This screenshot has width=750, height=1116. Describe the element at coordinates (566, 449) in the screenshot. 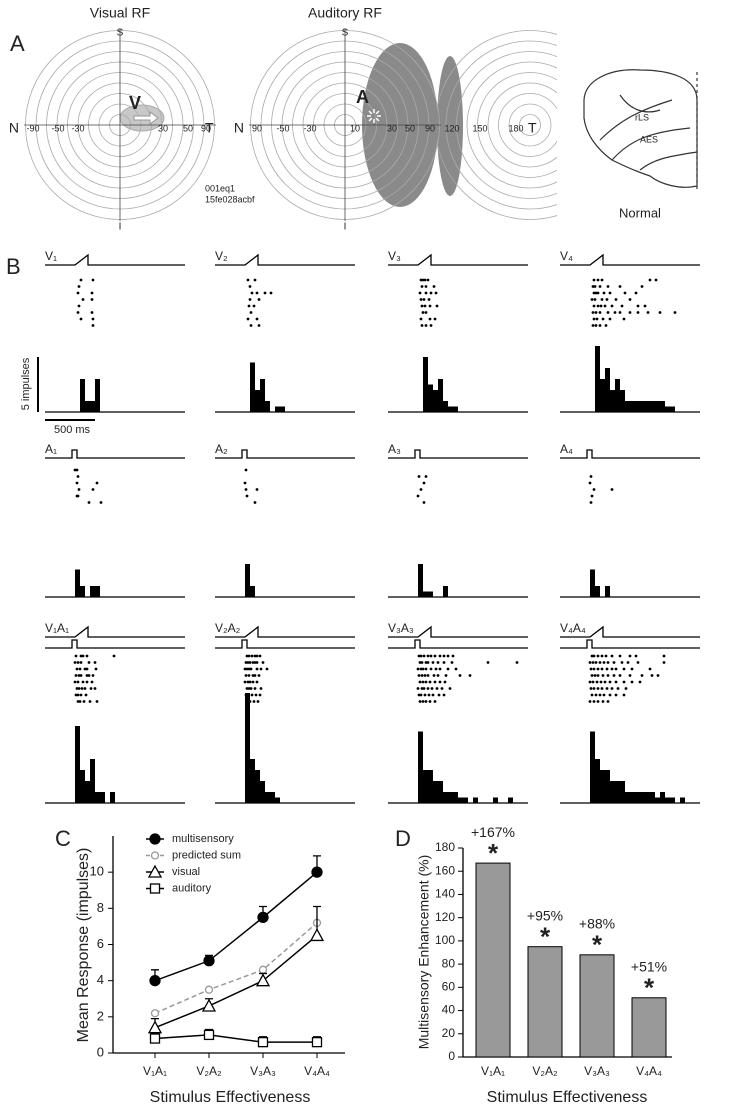

I see `stimulus-label: A₄` at that location.